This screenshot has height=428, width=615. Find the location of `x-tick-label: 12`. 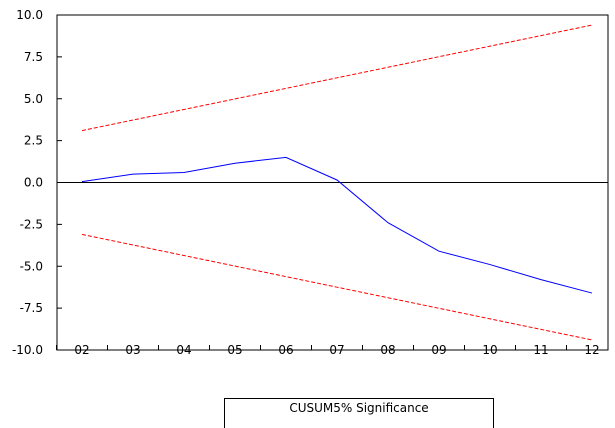

x-tick-label: 12 is located at coordinates (591, 350).